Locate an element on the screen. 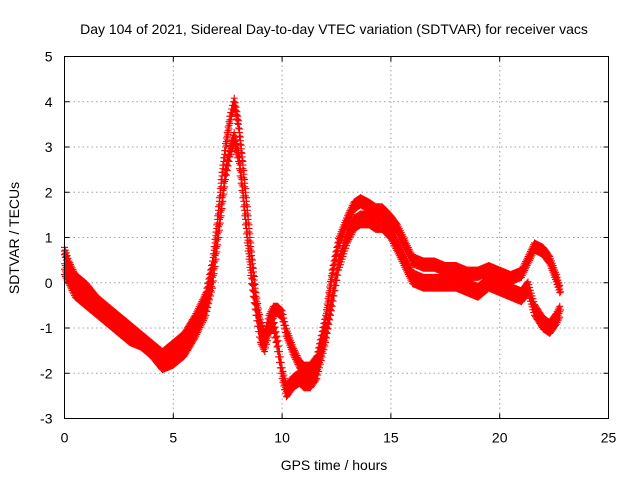  y-tick-label: 1 is located at coordinates (49, 238).